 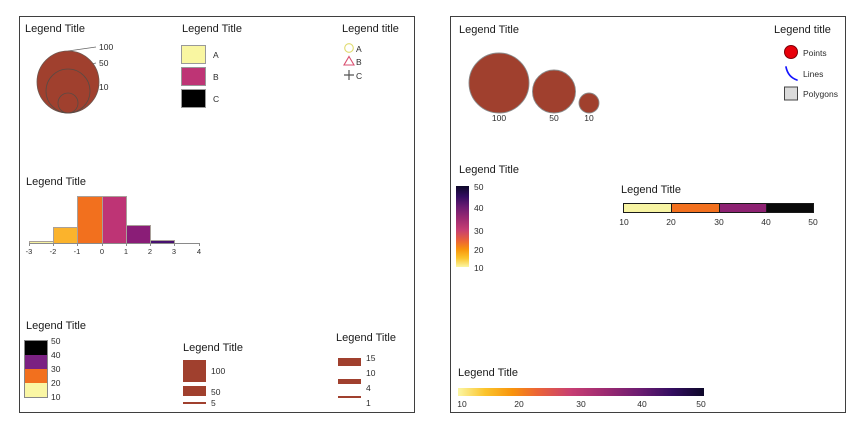 I want to click on lwd-small-legend-title: Legend Title, so click(x=366, y=338).